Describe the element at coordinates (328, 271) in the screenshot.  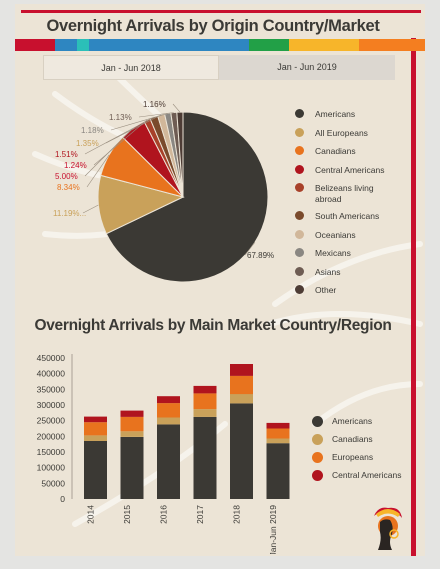
I see `legend-label: Asians` at that location.